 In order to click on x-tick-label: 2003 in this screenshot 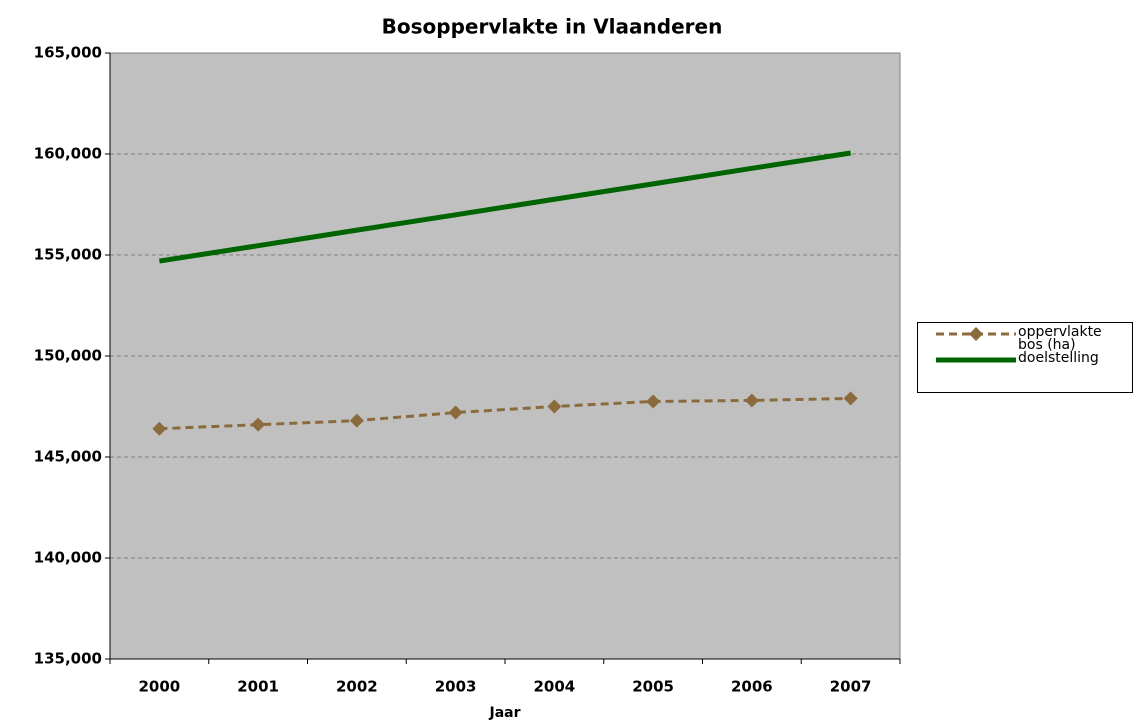, I will do `click(456, 687)`.